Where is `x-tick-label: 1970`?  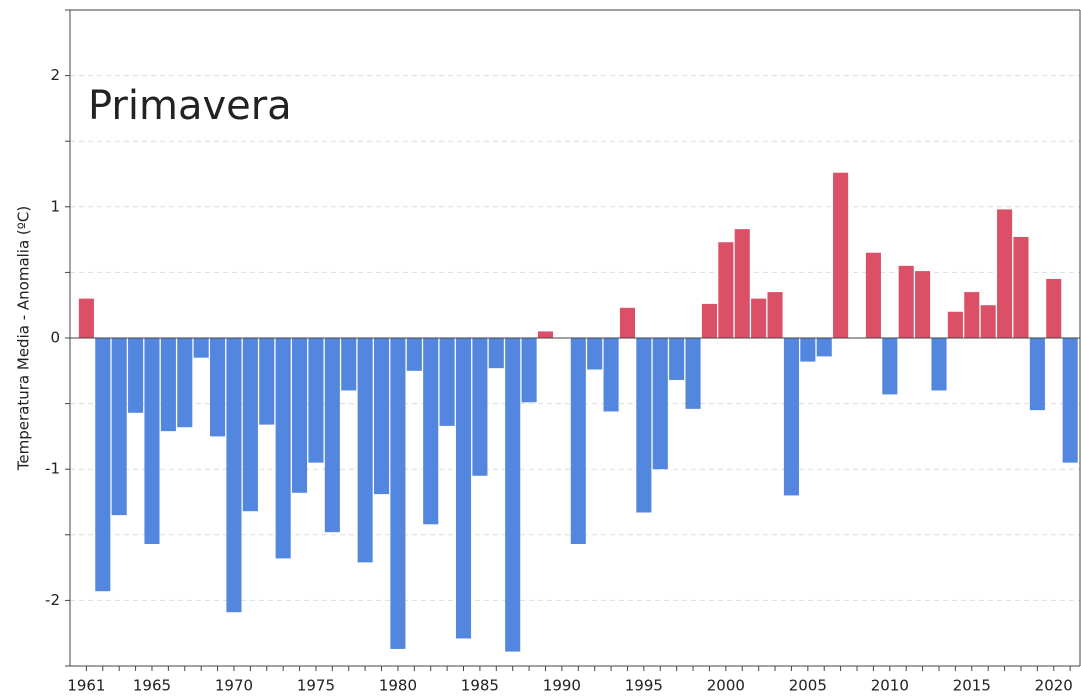 x-tick-label: 1970 is located at coordinates (234, 686).